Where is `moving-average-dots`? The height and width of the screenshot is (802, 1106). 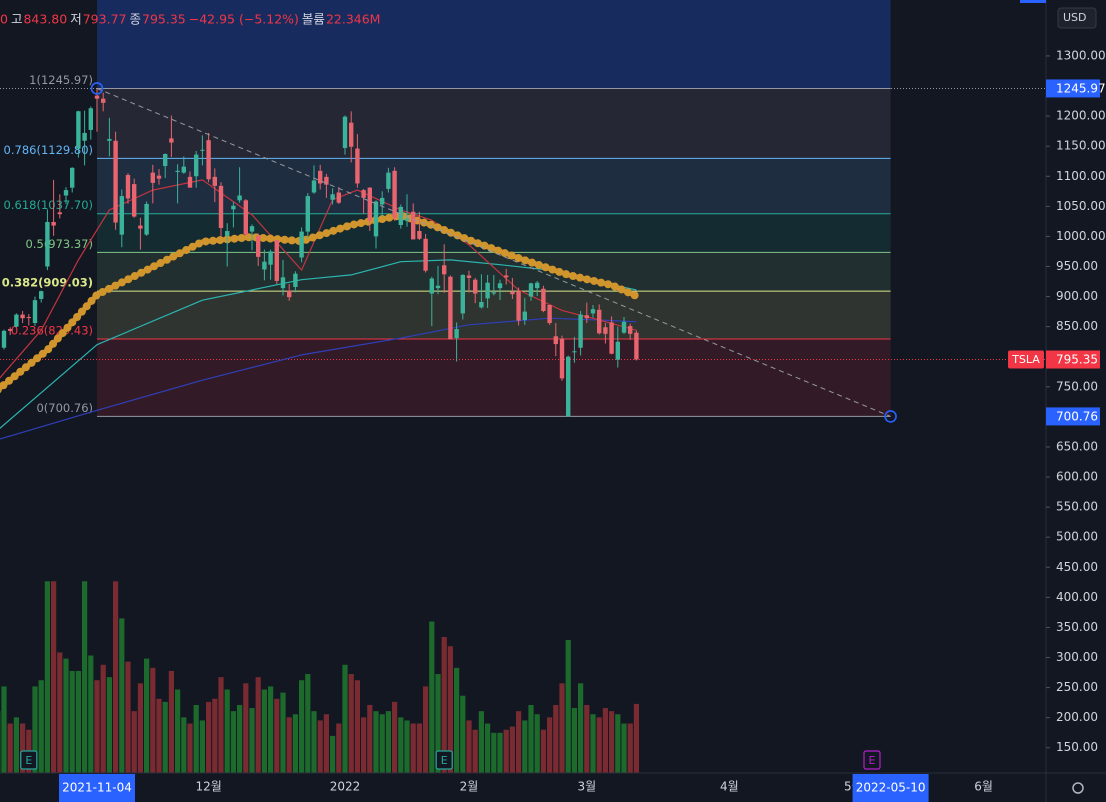 moving-average-dots is located at coordinates (320, 302).